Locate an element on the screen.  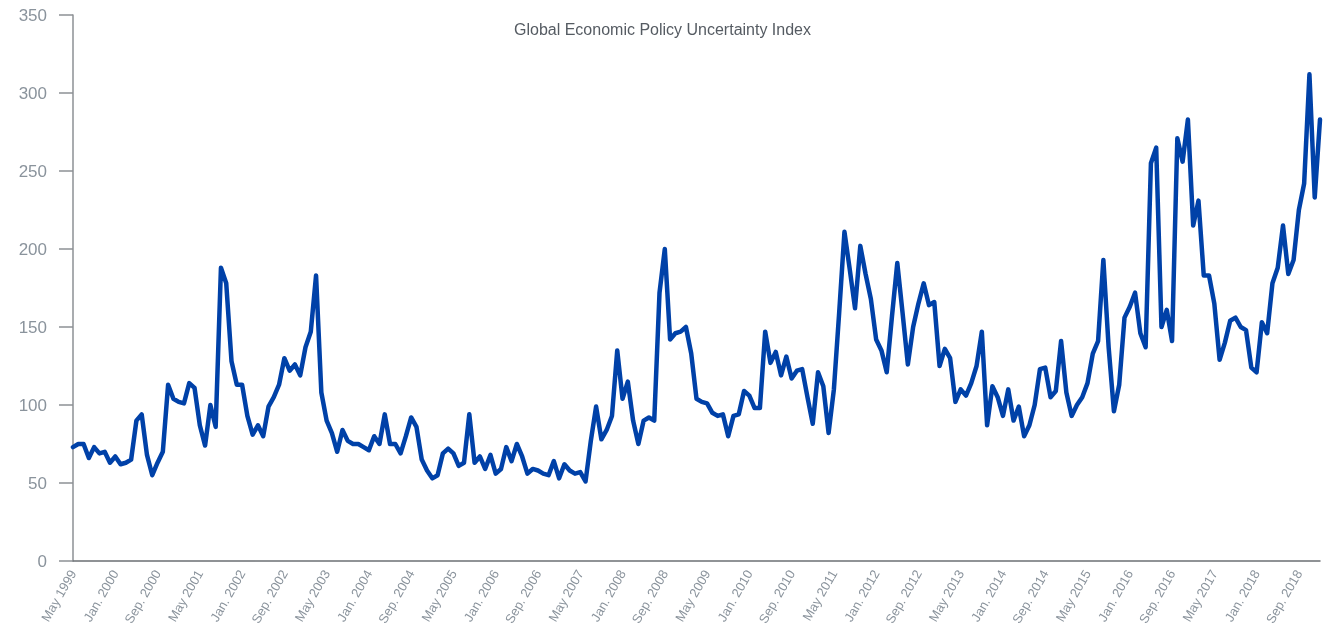
y-tick-label: 250 is located at coordinates (32, 171).